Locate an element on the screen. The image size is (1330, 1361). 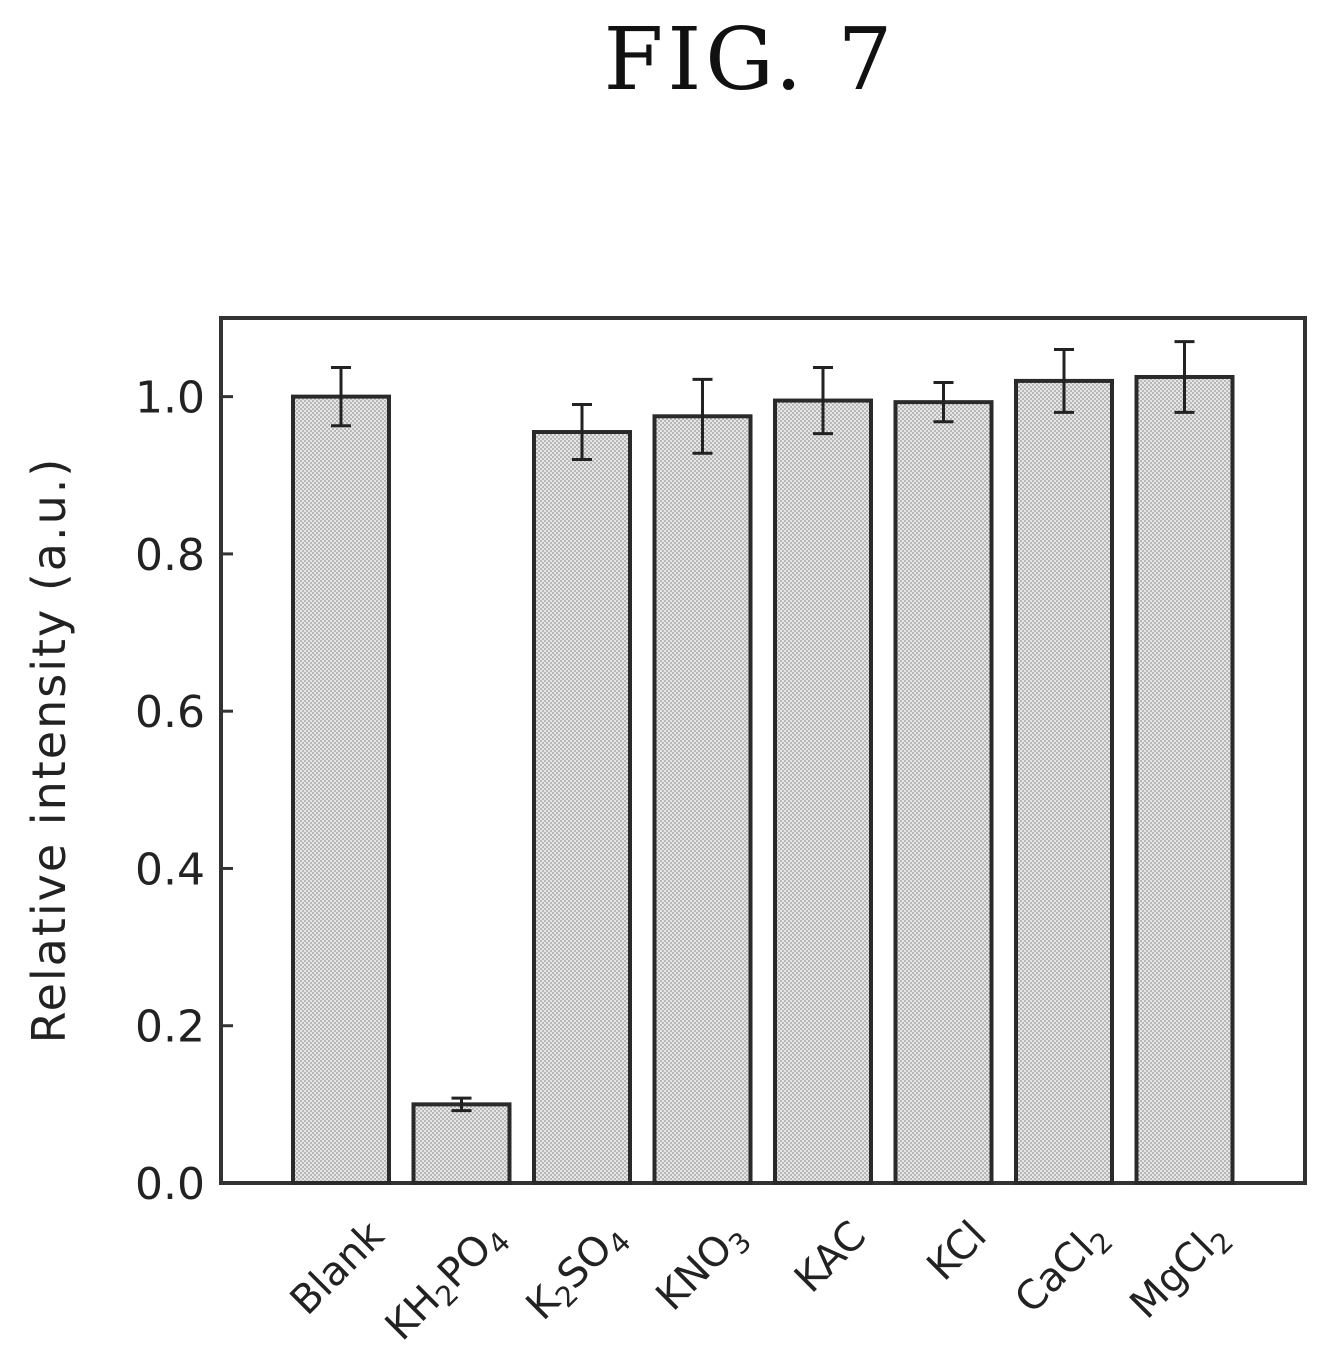
y-tick-label: 1.0 is located at coordinates (170, 398).